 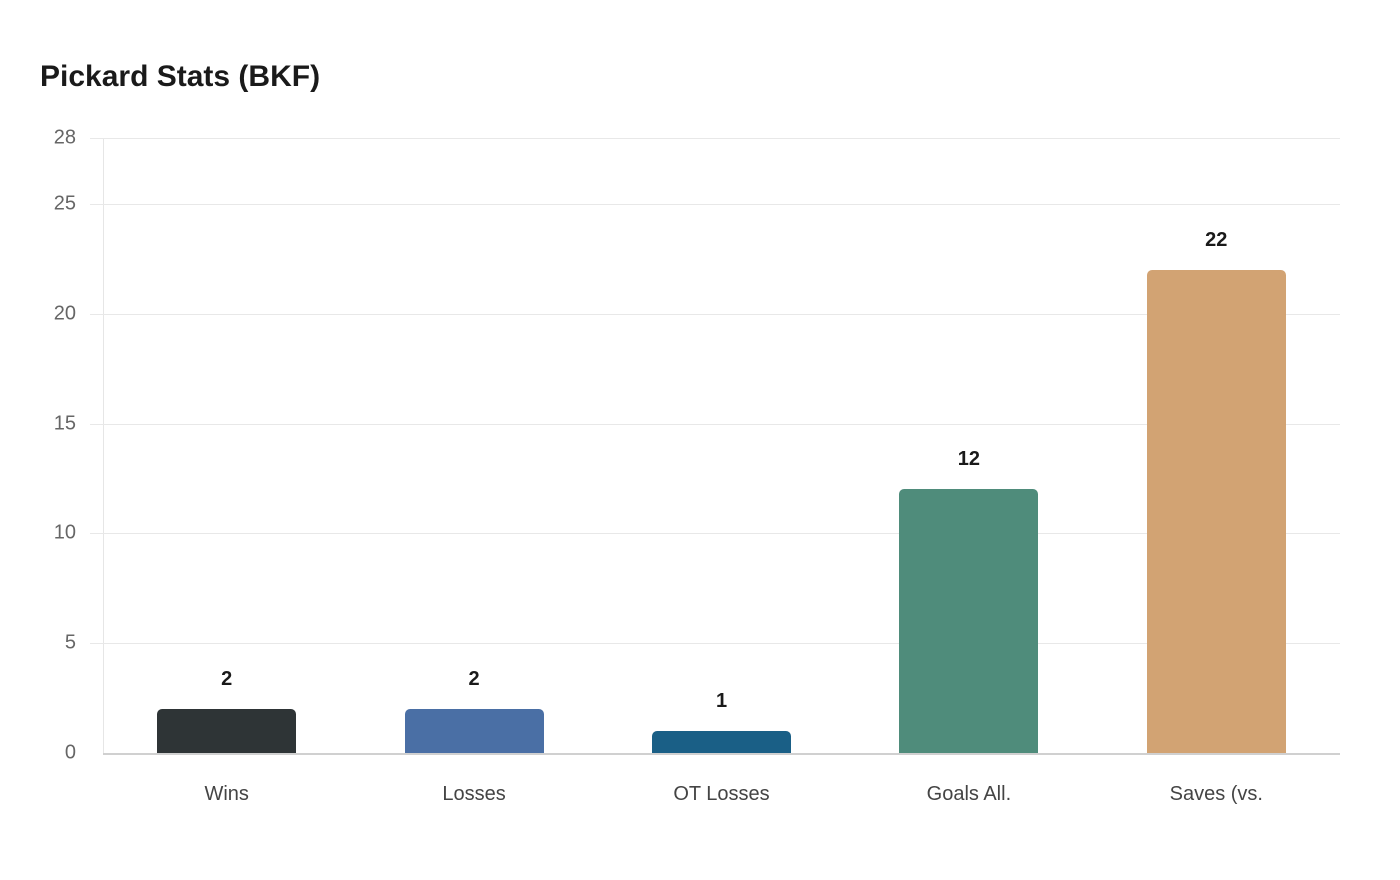 What do you see at coordinates (721, 701) in the screenshot?
I see `bar-value-label: 1` at bounding box center [721, 701].